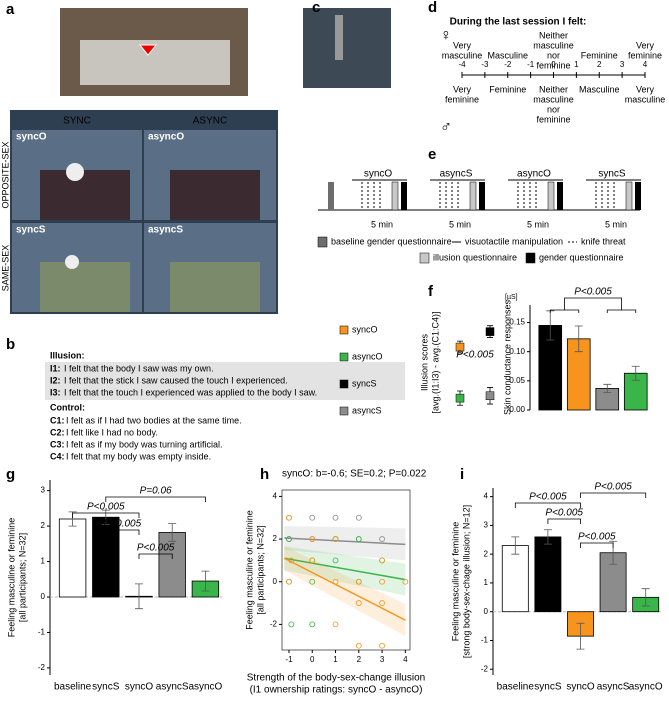 Image resolution: width=669 pixels, height=709 pixels. I want to click on y-axis-label: Illusion scores, so click(424, 362).